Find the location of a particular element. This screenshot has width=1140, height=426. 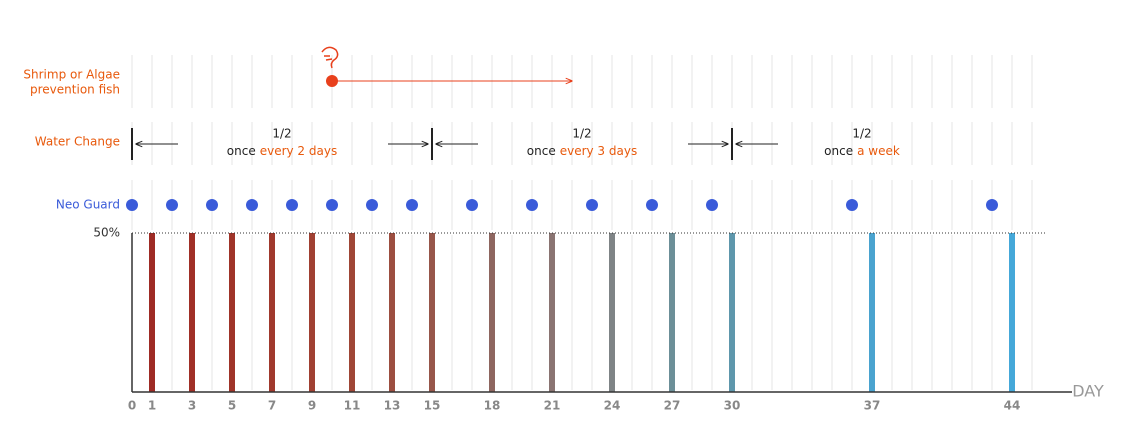

shrimp-label: prevention fish is located at coordinates (75, 90).